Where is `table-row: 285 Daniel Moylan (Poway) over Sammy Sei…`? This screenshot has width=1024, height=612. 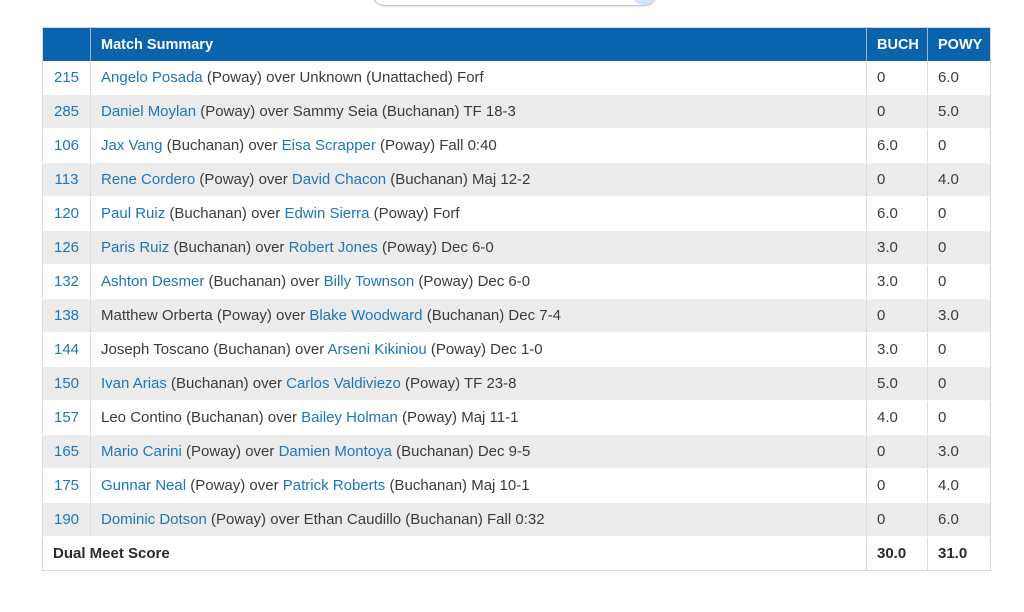
table-row: 285 Daniel Moylan (Poway) over Sammy Sei… is located at coordinates (516, 111).